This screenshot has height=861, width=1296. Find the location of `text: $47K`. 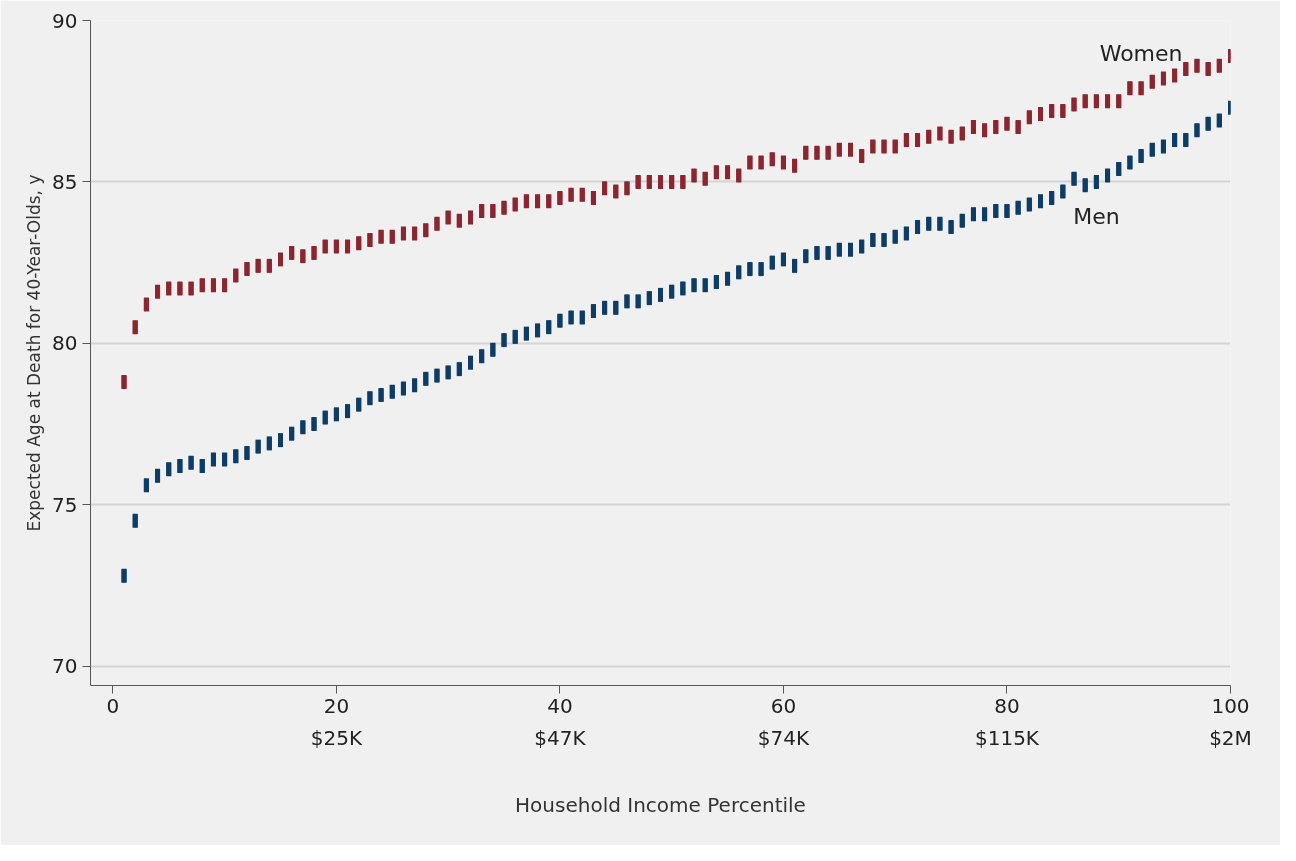

text: $47K is located at coordinates (560, 737).